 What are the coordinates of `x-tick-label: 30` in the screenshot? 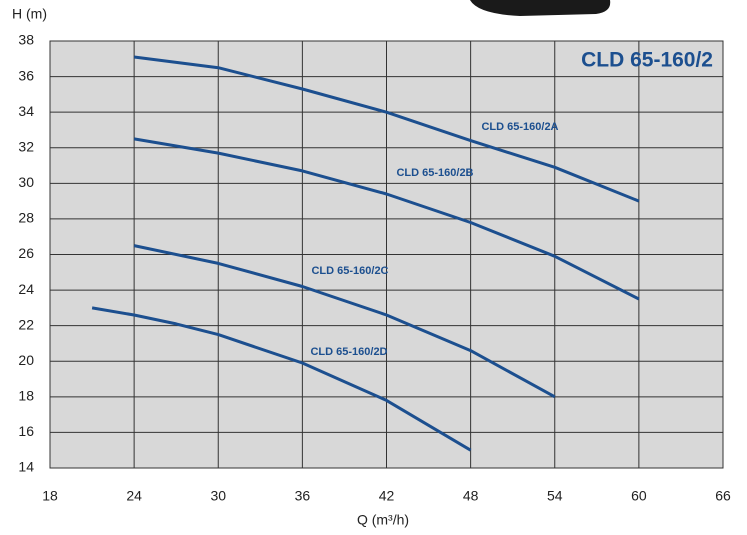 It's located at (218, 496).